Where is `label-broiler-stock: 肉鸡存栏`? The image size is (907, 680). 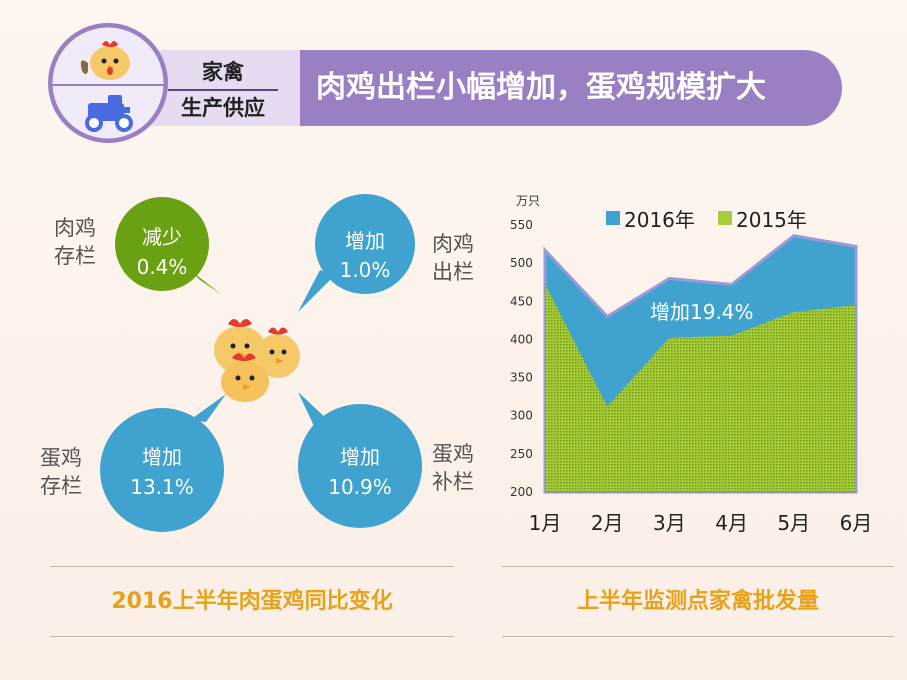 label-broiler-stock: 肉鸡存栏 is located at coordinates (75, 242).